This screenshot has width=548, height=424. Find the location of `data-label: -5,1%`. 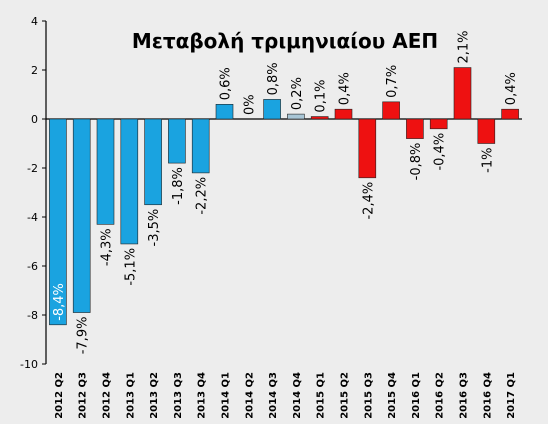

data-label: -5,1% is located at coordinates (130, 267).